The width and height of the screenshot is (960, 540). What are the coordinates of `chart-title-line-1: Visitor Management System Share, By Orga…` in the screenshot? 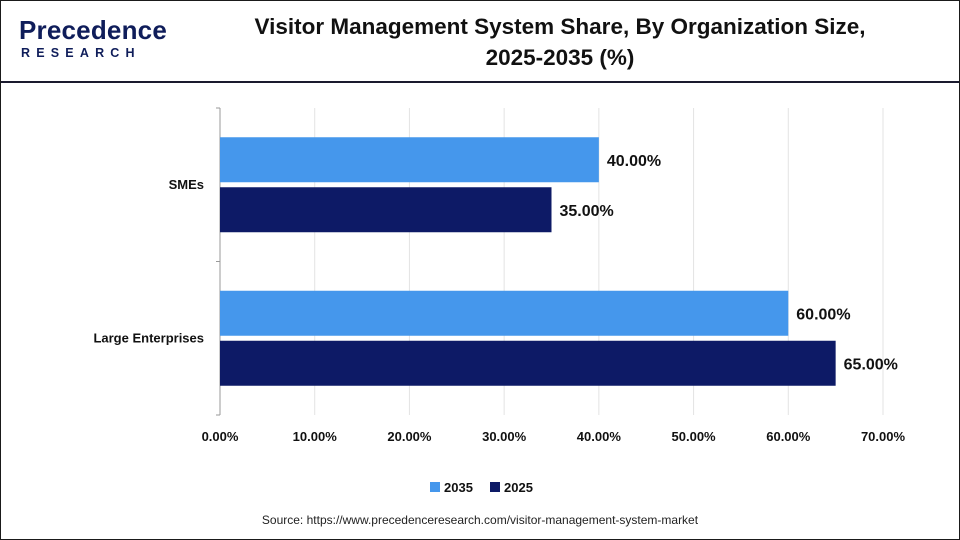 It's located at (560, 26).